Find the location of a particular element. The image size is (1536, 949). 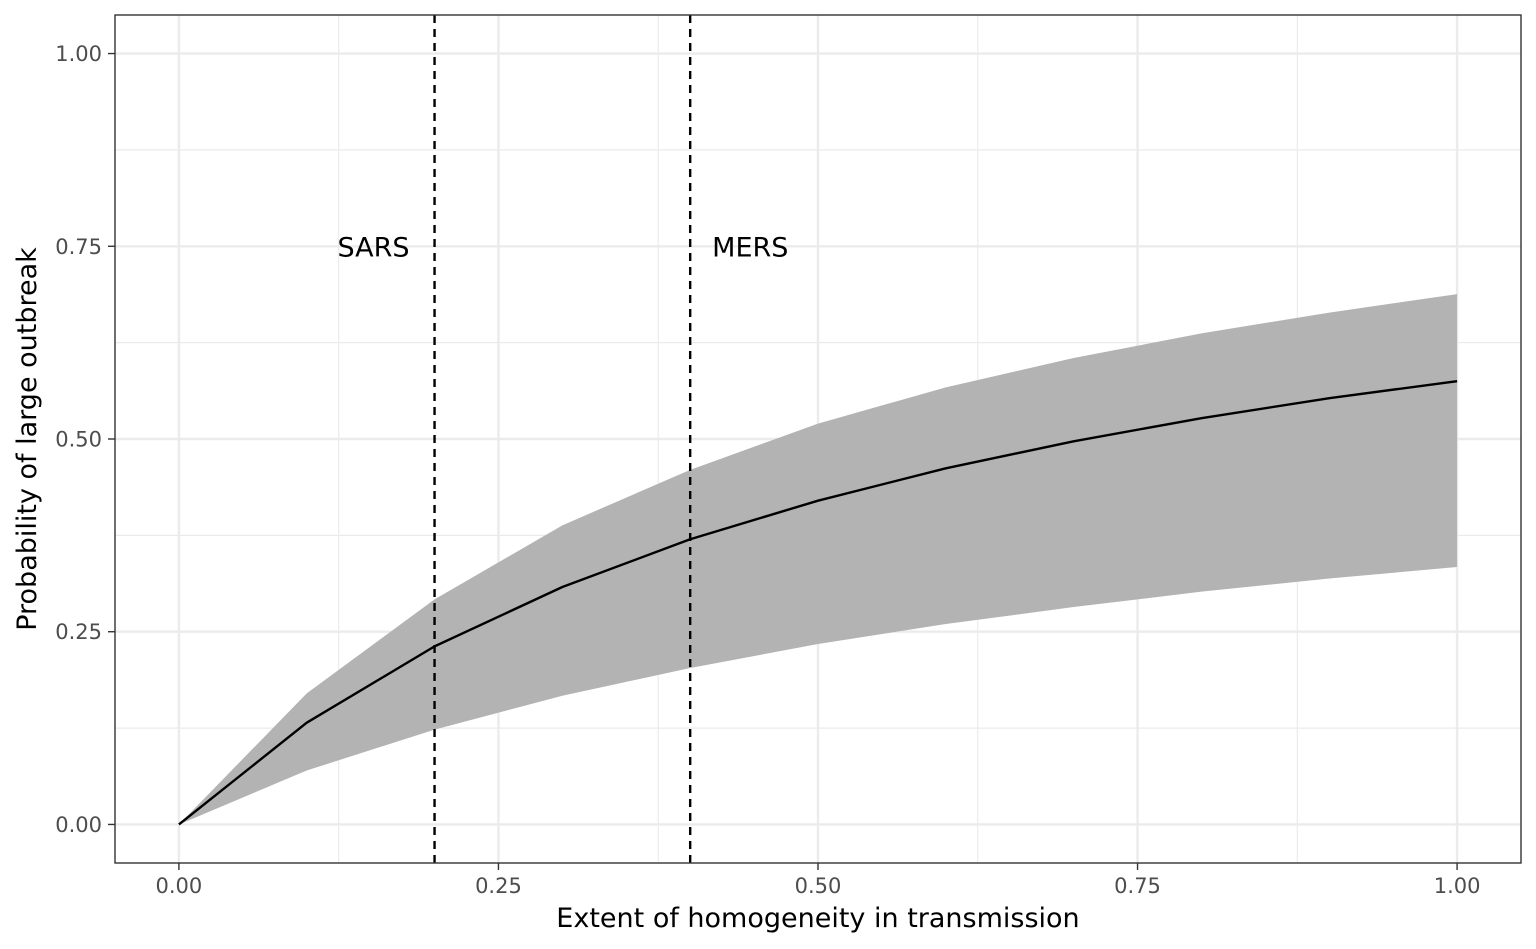

x-axis-title: Extent of homogeneity in transmission is located at coordinates (817, 918).